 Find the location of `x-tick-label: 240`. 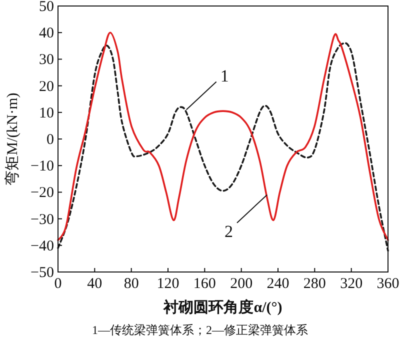

x-tick-label: 240 is located at coordinates (278, 284).